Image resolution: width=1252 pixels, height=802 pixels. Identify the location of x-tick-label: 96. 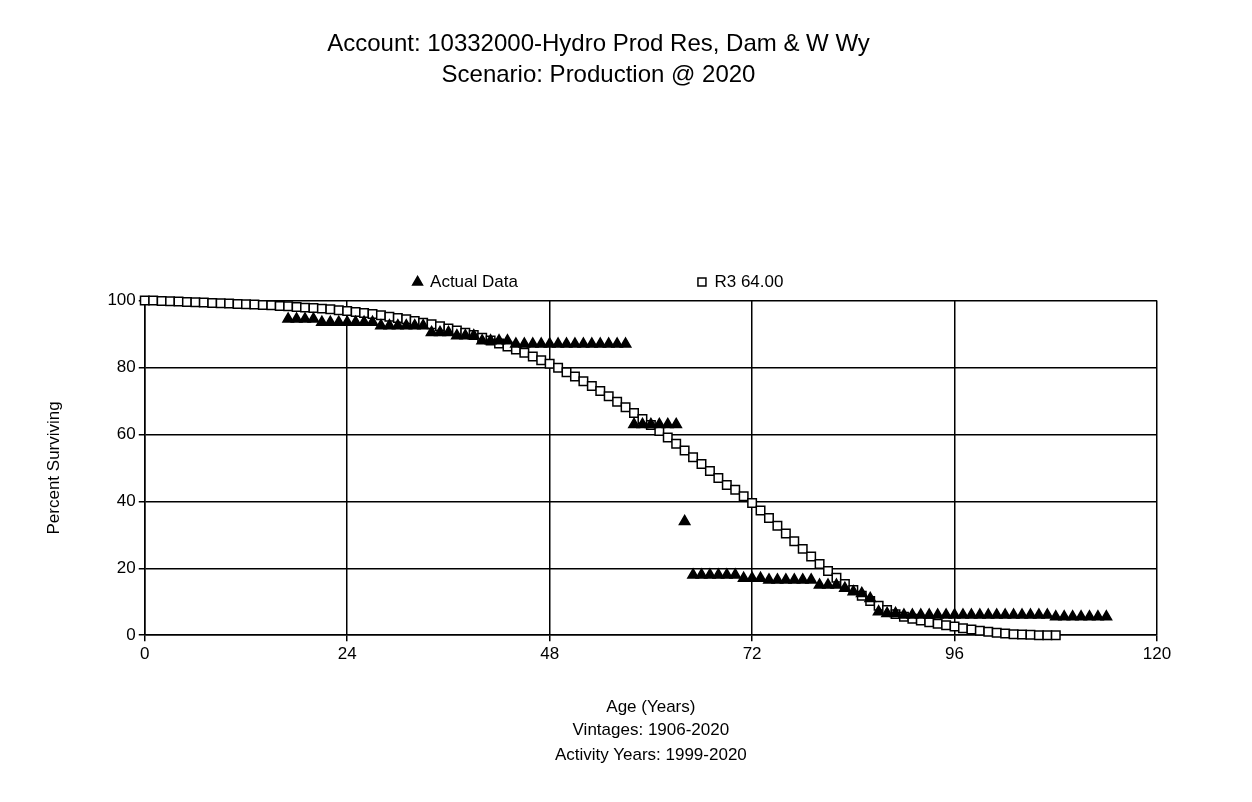
(955, 654).